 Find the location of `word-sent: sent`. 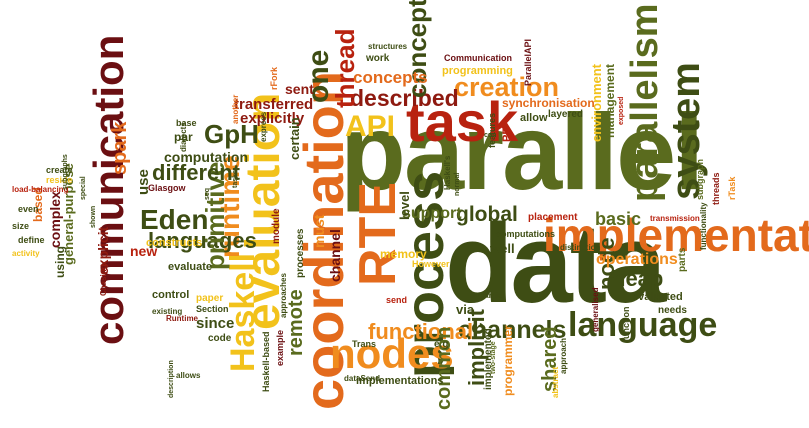

word-sent: sent is located at coordinates (299, 89).